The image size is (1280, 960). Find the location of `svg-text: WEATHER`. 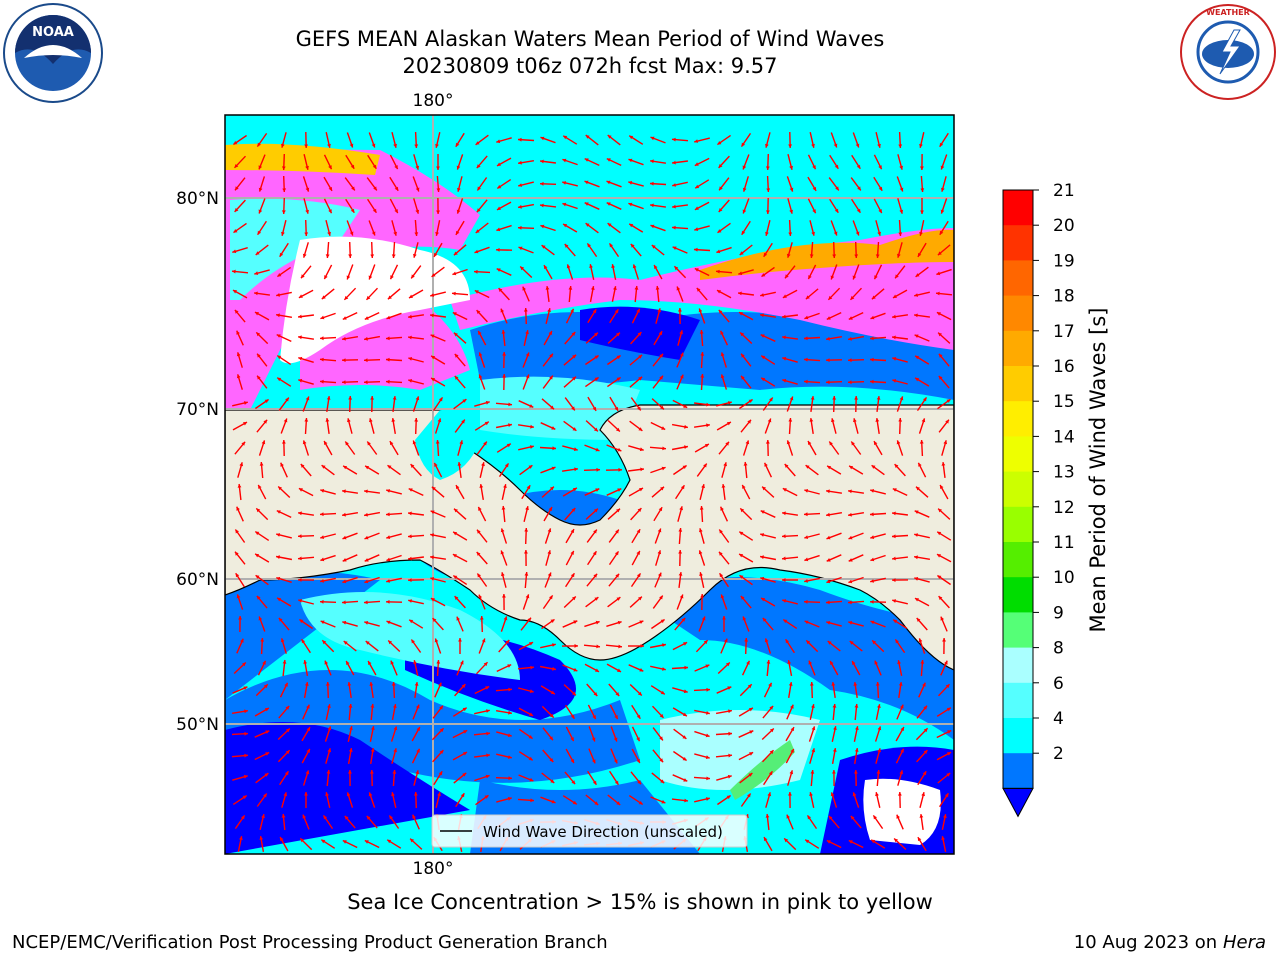

svg-text: WEATHER is located at coordinates (1228, 12).